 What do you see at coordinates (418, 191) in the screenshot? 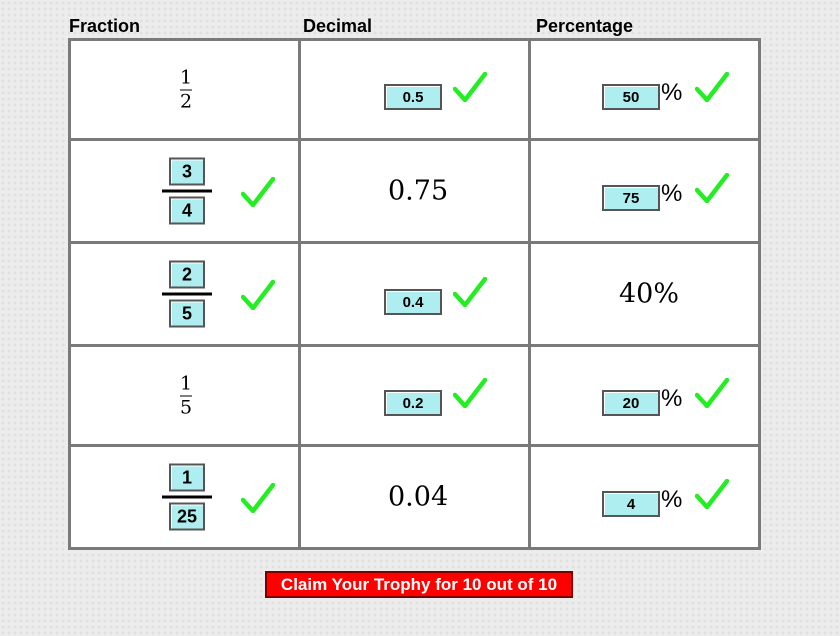
I see `decimal-value: 0.75` at bounding box center [418, 191].